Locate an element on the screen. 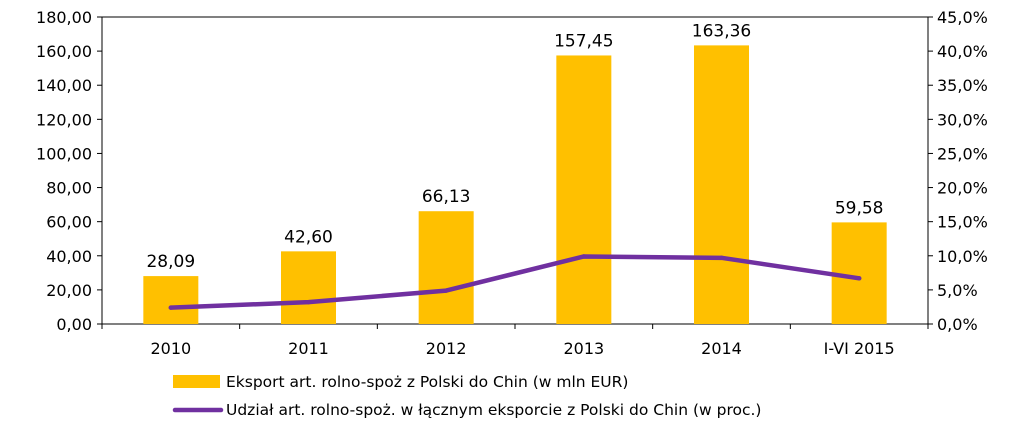 This screenshot has height=428, width=1016. x-tick-label: 2010 is located at coordinates (170, 348).